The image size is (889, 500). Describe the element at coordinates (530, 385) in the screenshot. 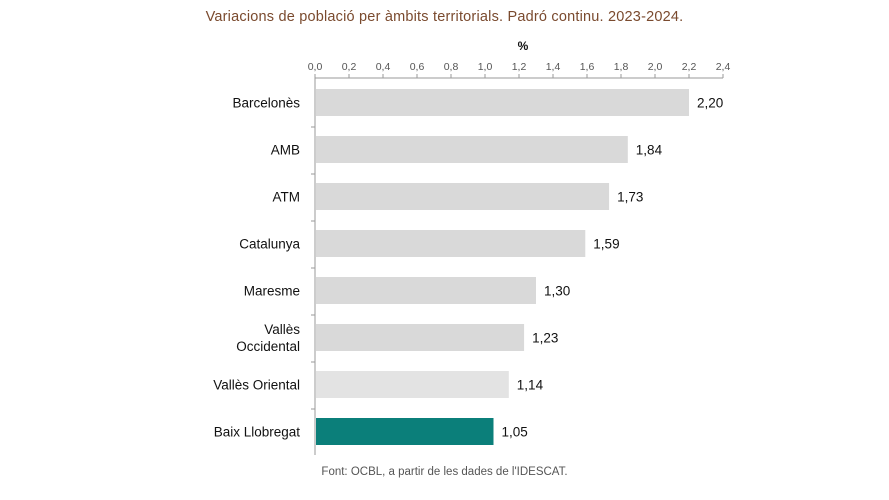

I see `data-label: 1,14` at that location.